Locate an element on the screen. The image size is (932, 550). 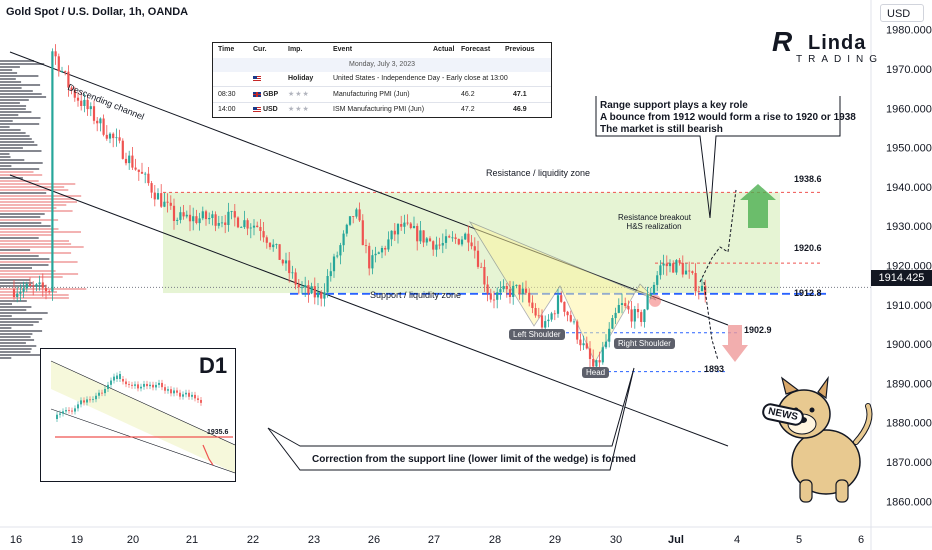
logo-name: Linda is located at coordinates (837, 43).